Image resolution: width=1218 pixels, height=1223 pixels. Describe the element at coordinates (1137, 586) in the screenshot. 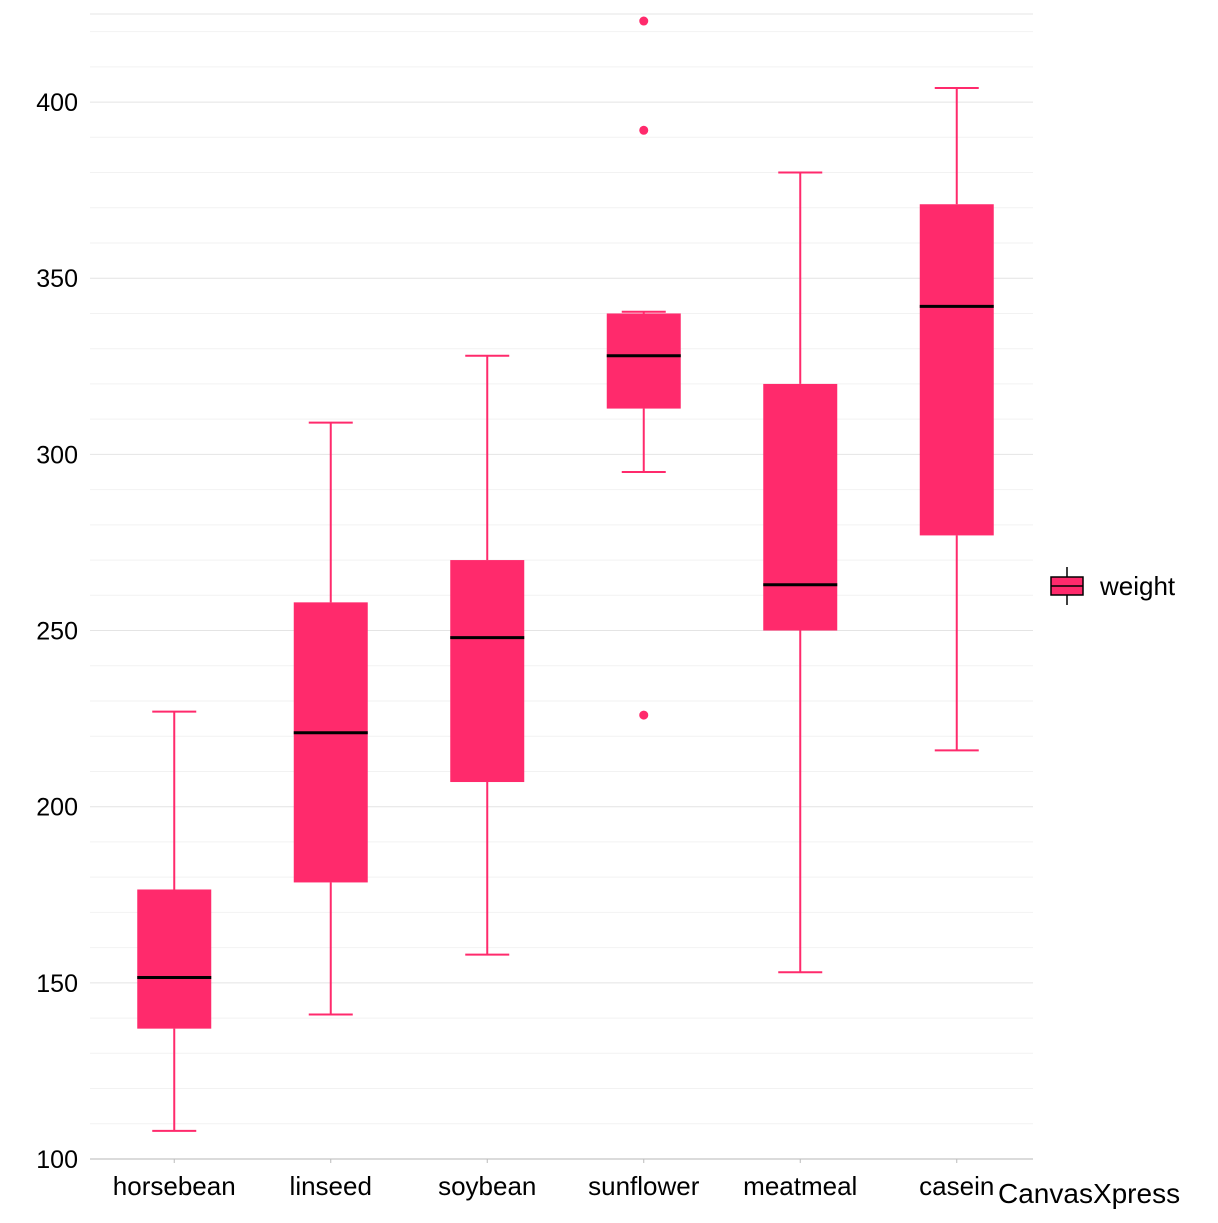

I see `legend-label: weight` at that location.